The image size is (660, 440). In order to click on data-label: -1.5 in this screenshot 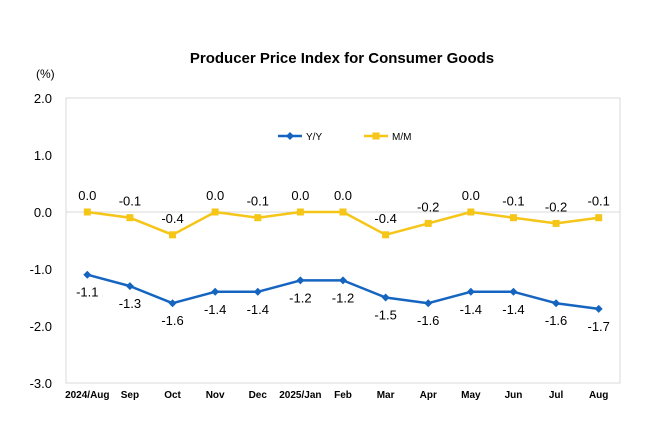, I will do `click(385, 315)`.